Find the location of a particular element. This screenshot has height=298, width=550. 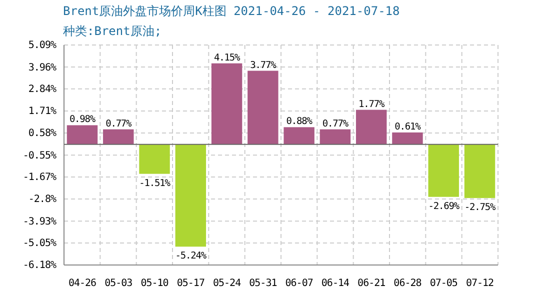

x-tick-label: 05-31 is located at coordinates (263, 284).